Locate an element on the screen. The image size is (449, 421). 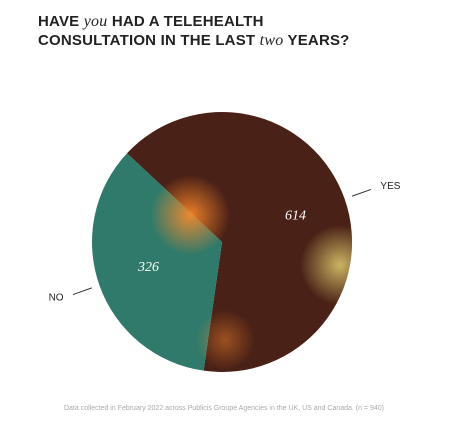
title-part: CONSULTATION IN THE LAST is located at coordinates (147, 40).